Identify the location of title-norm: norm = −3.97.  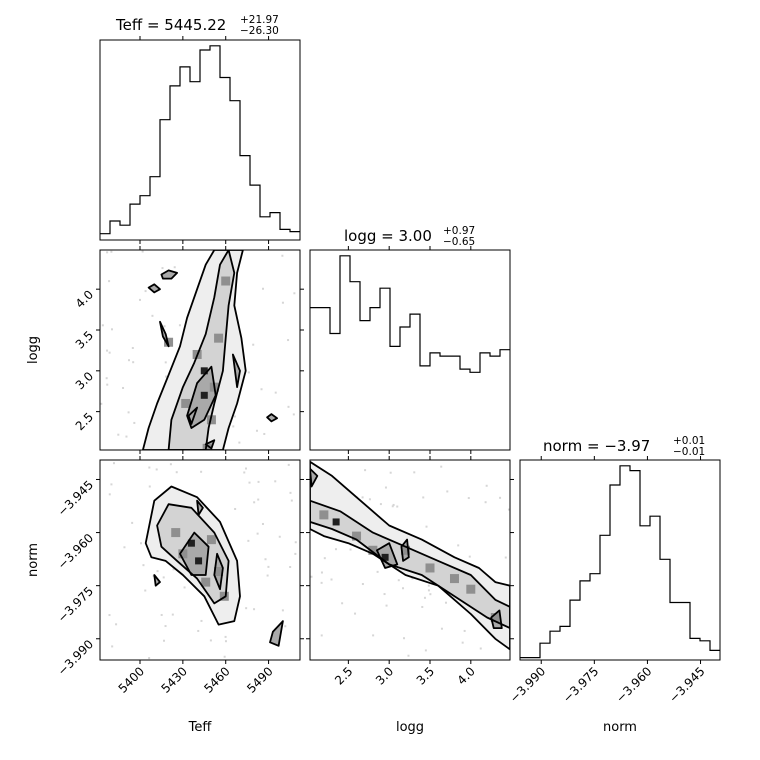
(596, 446).